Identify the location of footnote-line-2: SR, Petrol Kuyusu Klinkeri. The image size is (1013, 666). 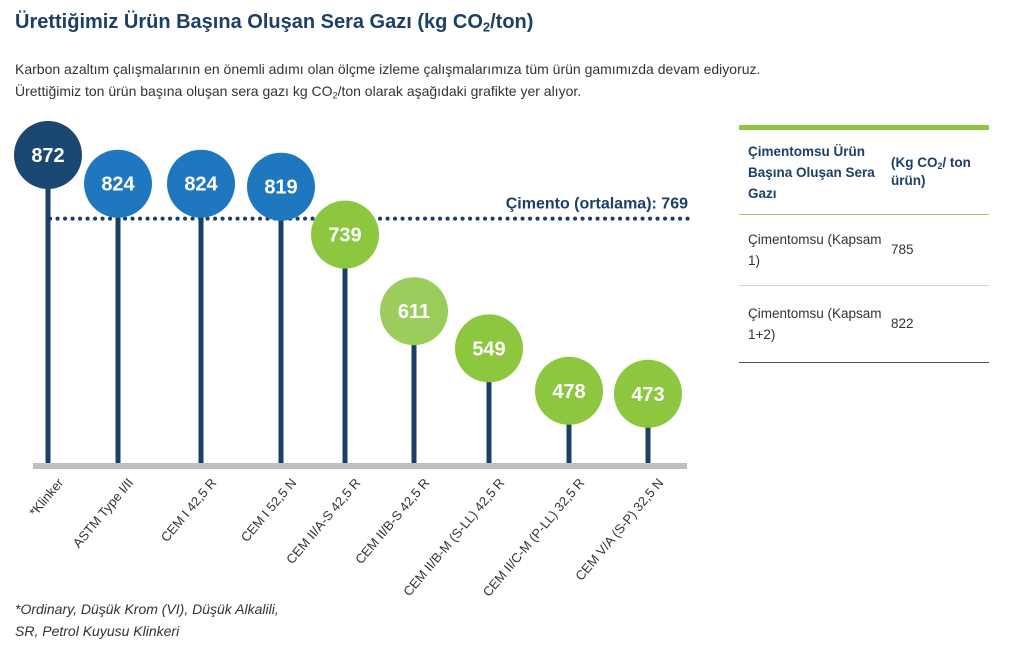
(97, 631).